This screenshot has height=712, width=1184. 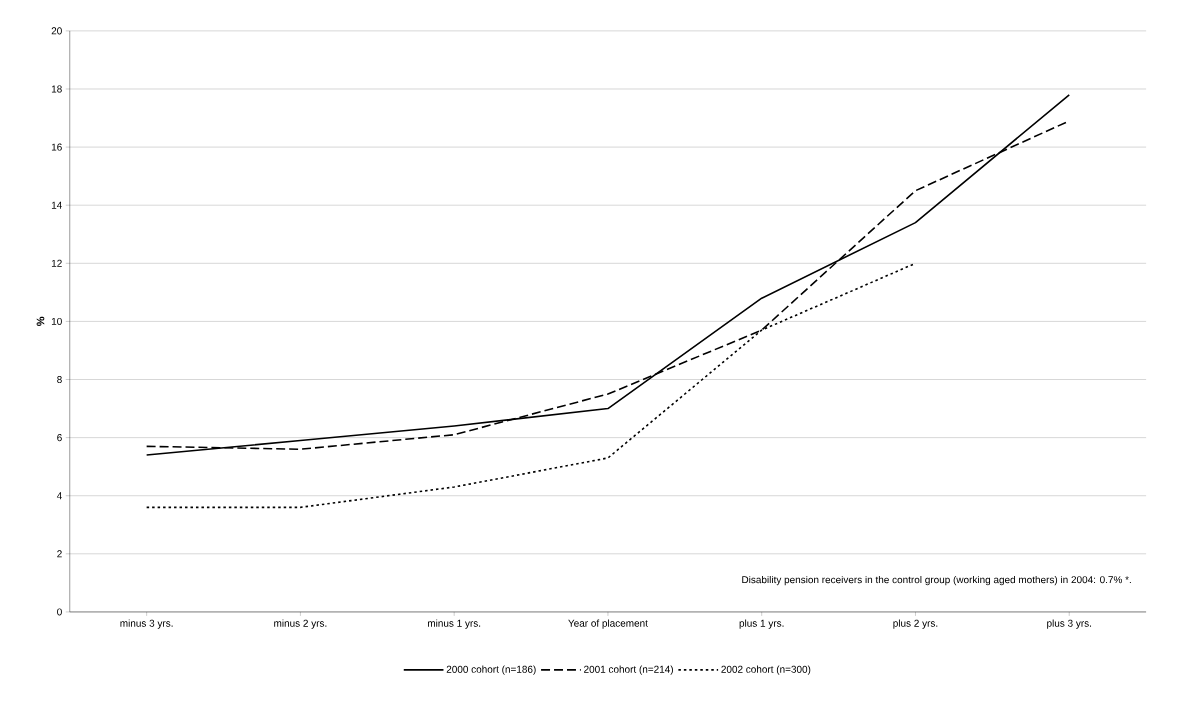 I want to click on legend-label: 2002 cohort (n=300), so click(x=766, y=670).